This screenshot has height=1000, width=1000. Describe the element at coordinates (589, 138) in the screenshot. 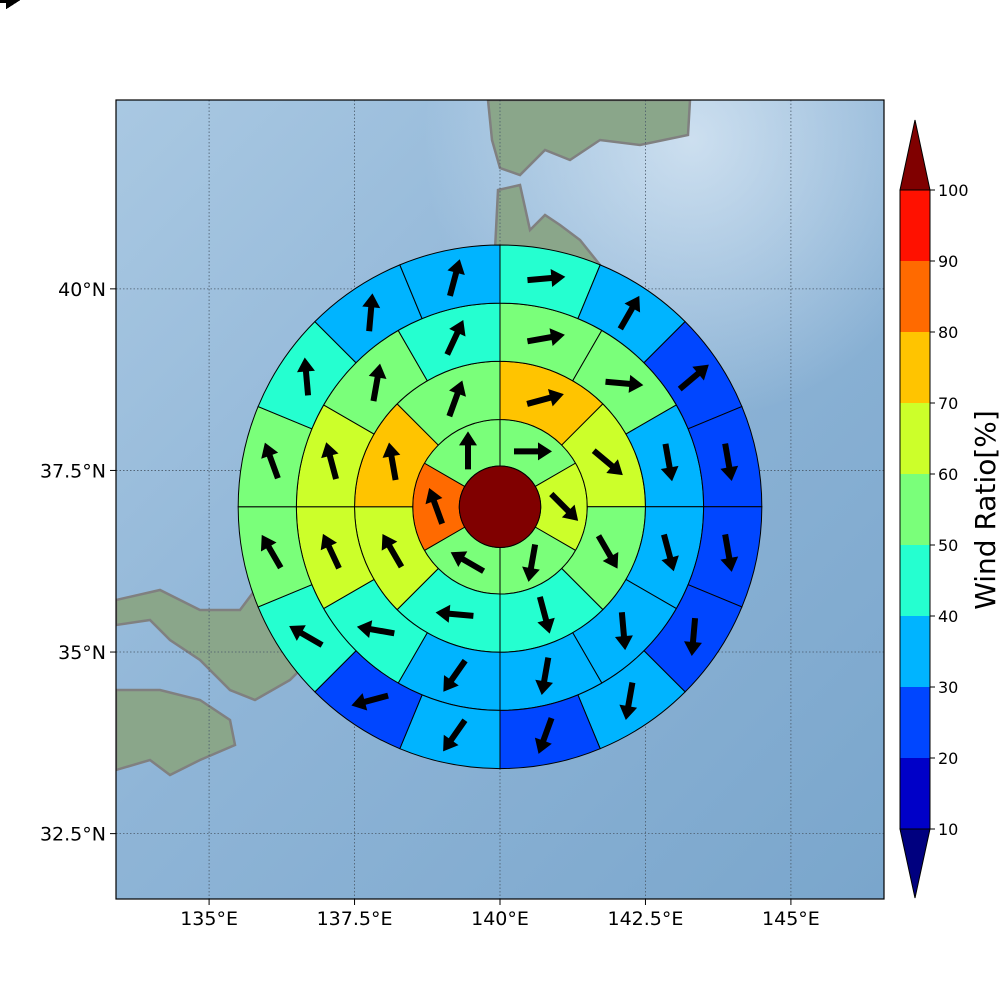

I see `land-hokkaido` at that location.